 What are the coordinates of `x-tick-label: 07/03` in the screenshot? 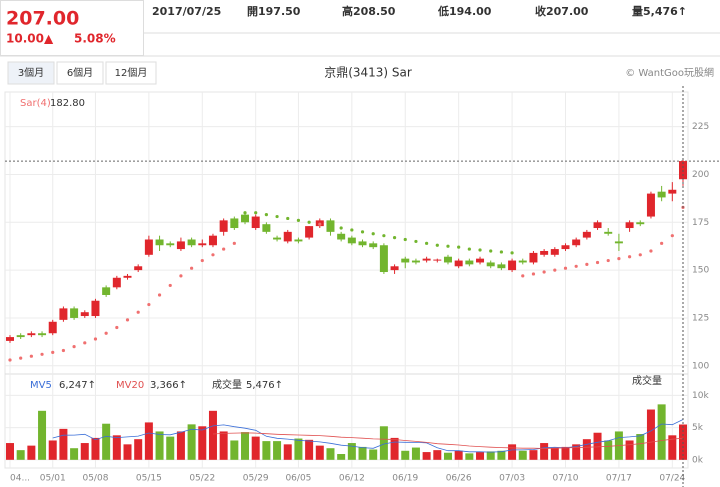 It's located at (512, 479).